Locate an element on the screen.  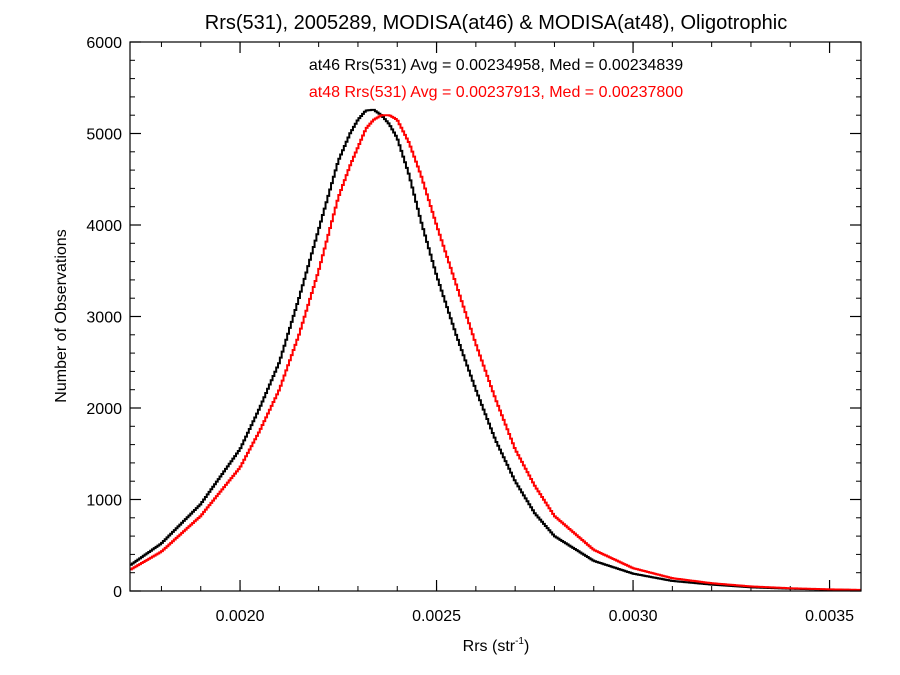
y-tick-label: 0 is located at coordinates (117, 592).